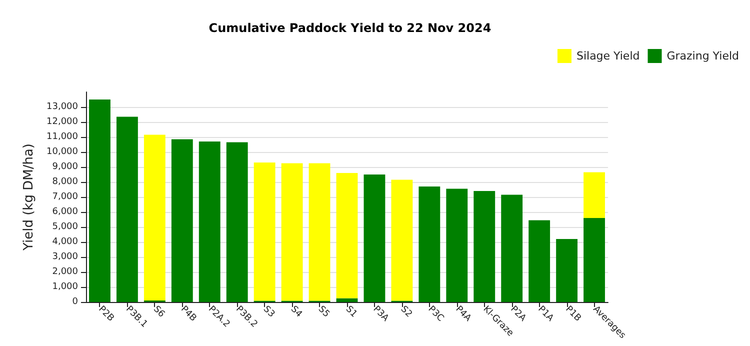 The height and width of the screenshot is (346, 750). I want to click on y-tick-label: 6,000, so click(65, 212).